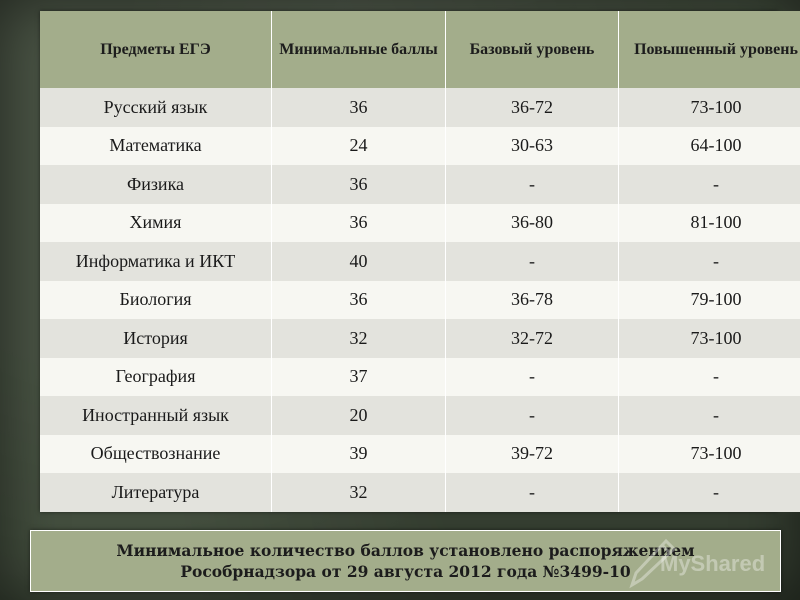  I want to click on cell-advanced-level: 64-100, so click(716, 145).